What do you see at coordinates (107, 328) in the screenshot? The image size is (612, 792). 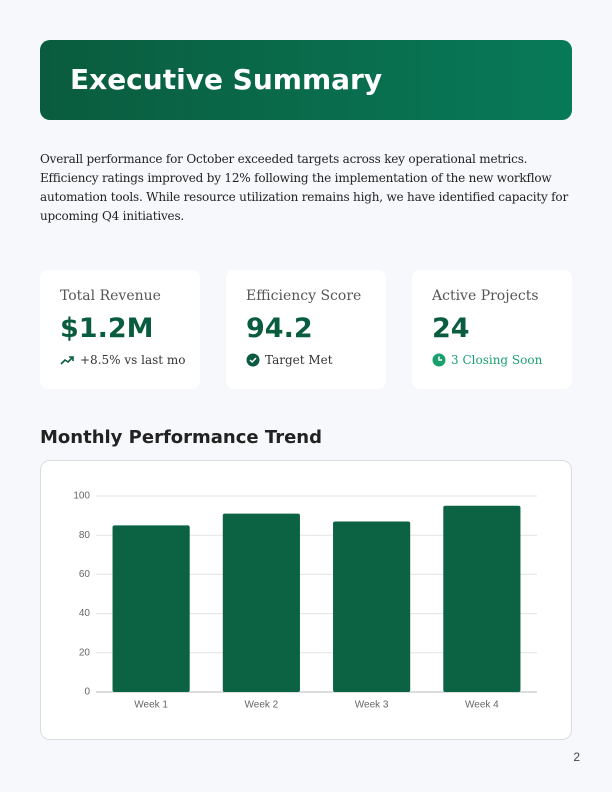 I see `kpi-value: $1.2M` at bounding box center [107, 328].